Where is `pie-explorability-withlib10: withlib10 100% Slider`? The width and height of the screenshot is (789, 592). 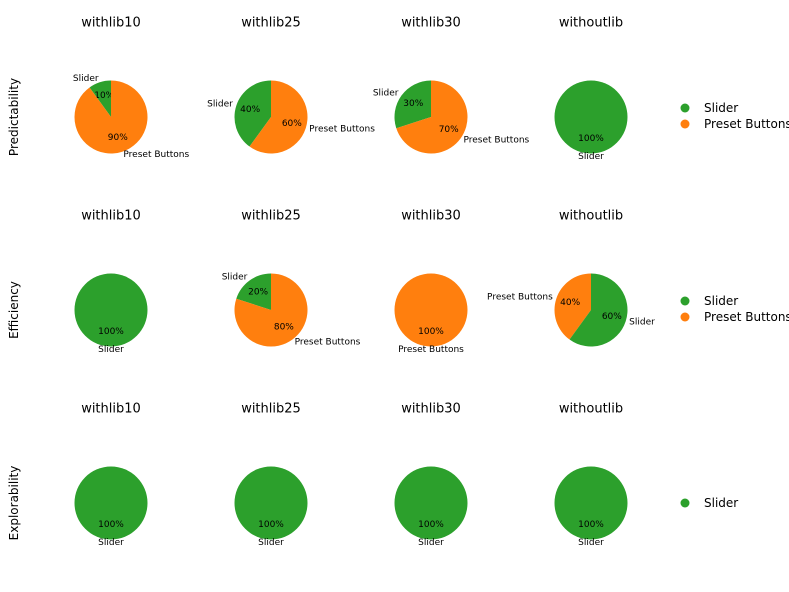 pie-explorability-withlib10: withlib10 100% Slider is located at coordinates (111, 475).